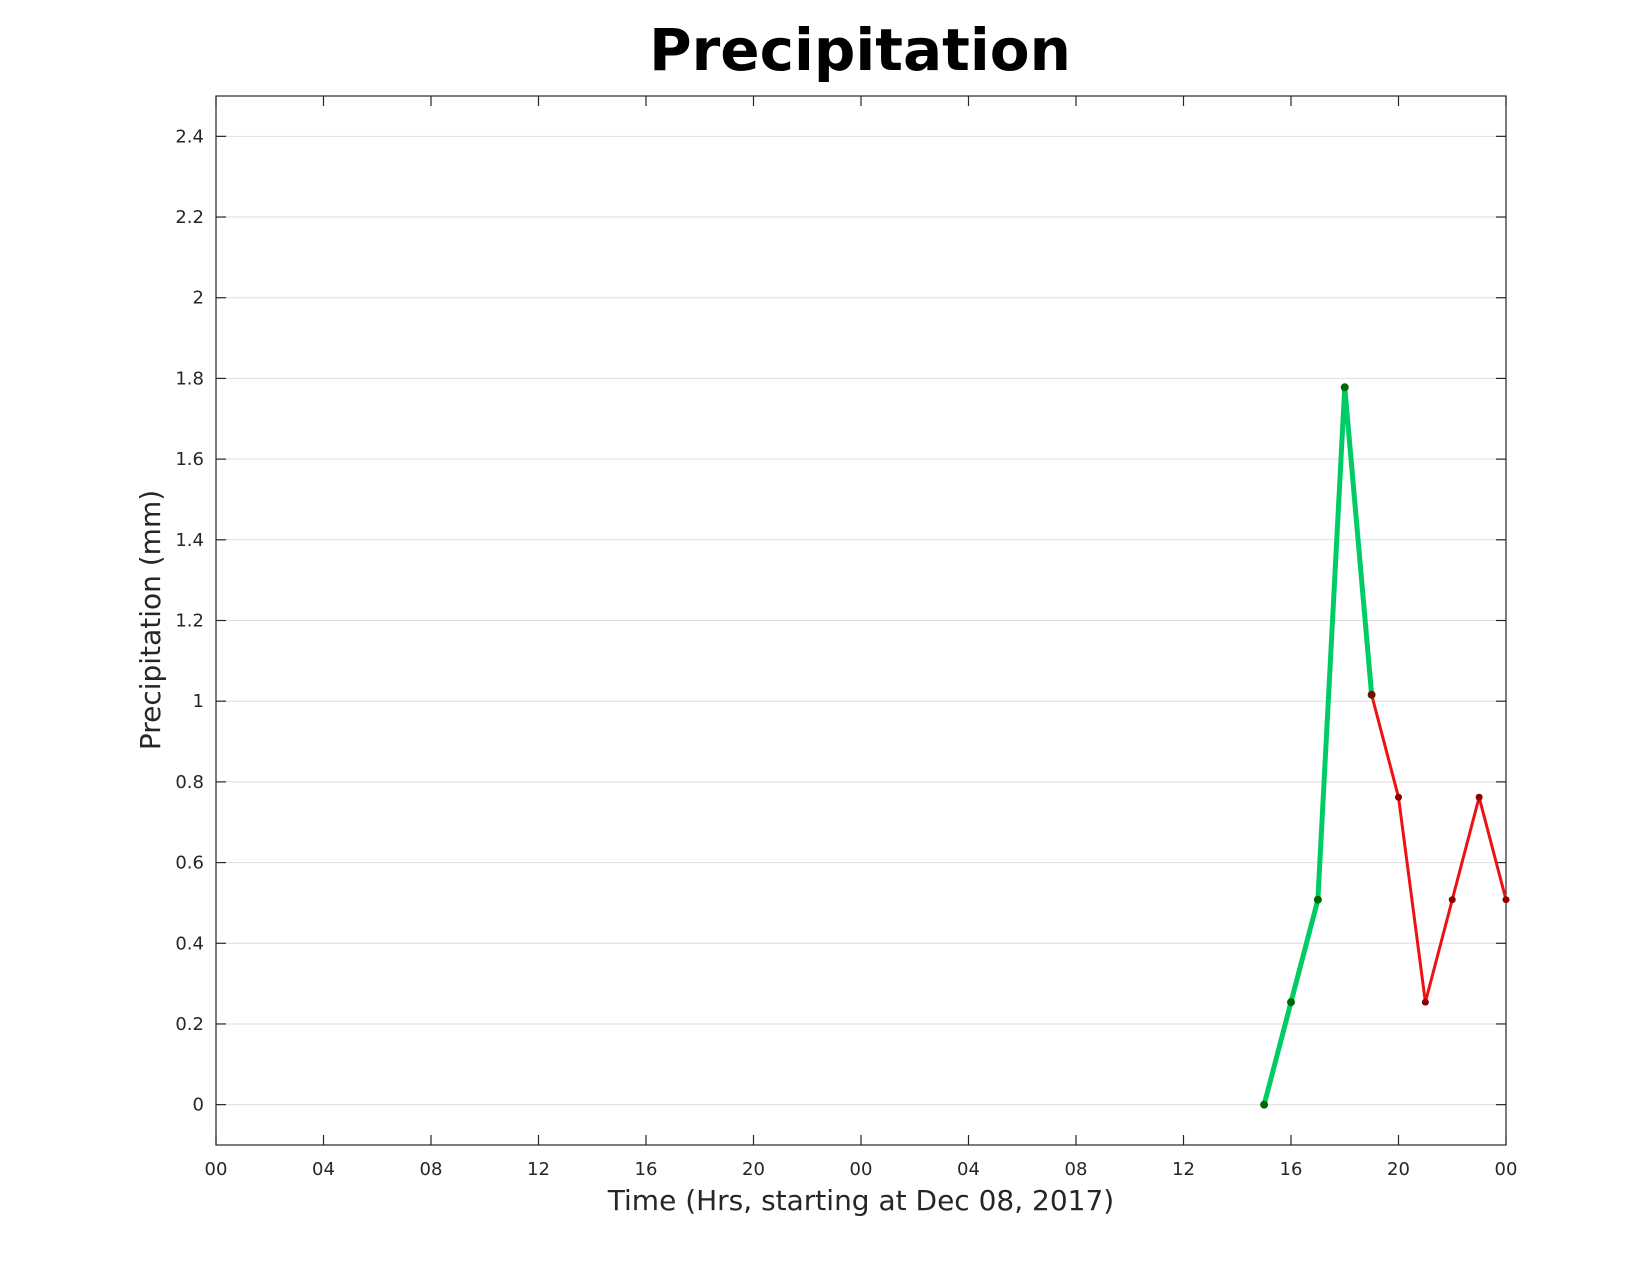 The width and height of the screenshot is (1650, 1275). Describe the element at coordinates (189, 782) in the screenshot. I see `y-tick-label: 0.8` at that location.